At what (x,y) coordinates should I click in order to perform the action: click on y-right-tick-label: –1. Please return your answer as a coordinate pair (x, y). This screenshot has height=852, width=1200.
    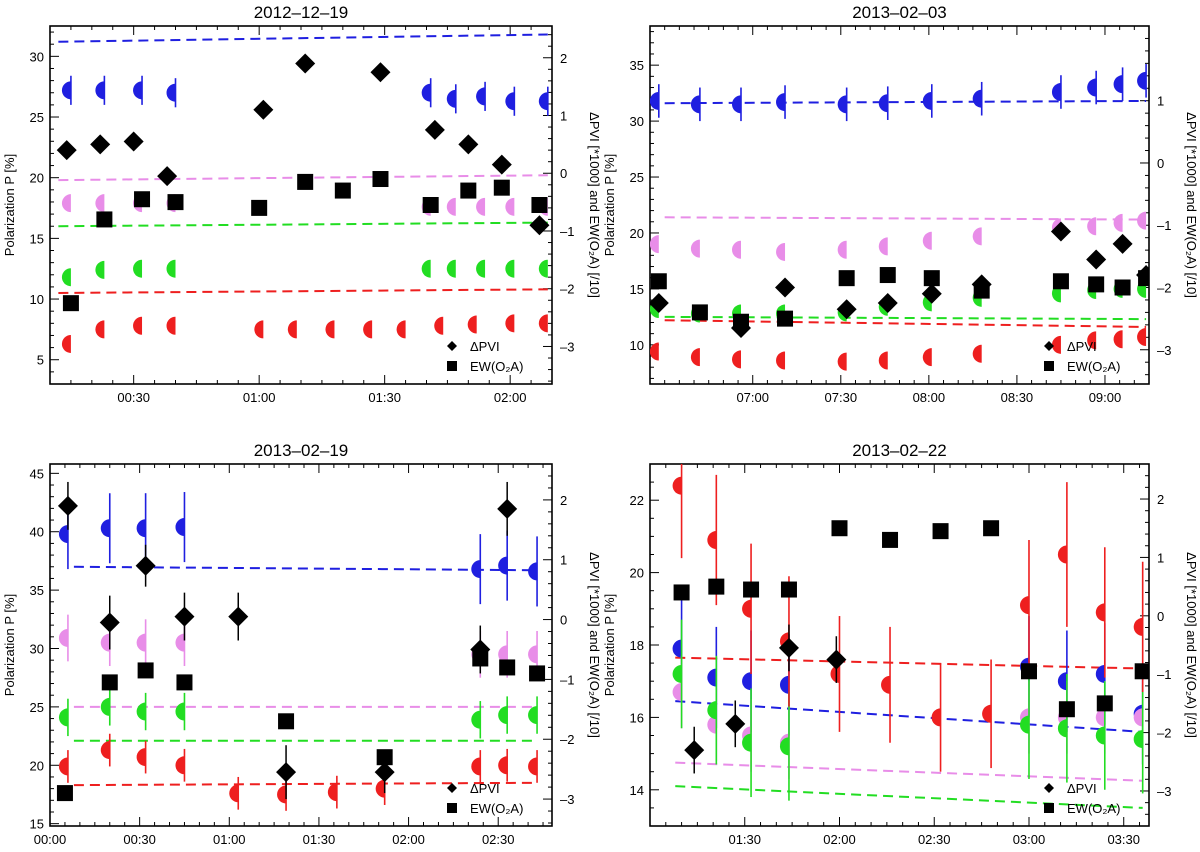
    Looking at the image, I should click on (1164, 225).